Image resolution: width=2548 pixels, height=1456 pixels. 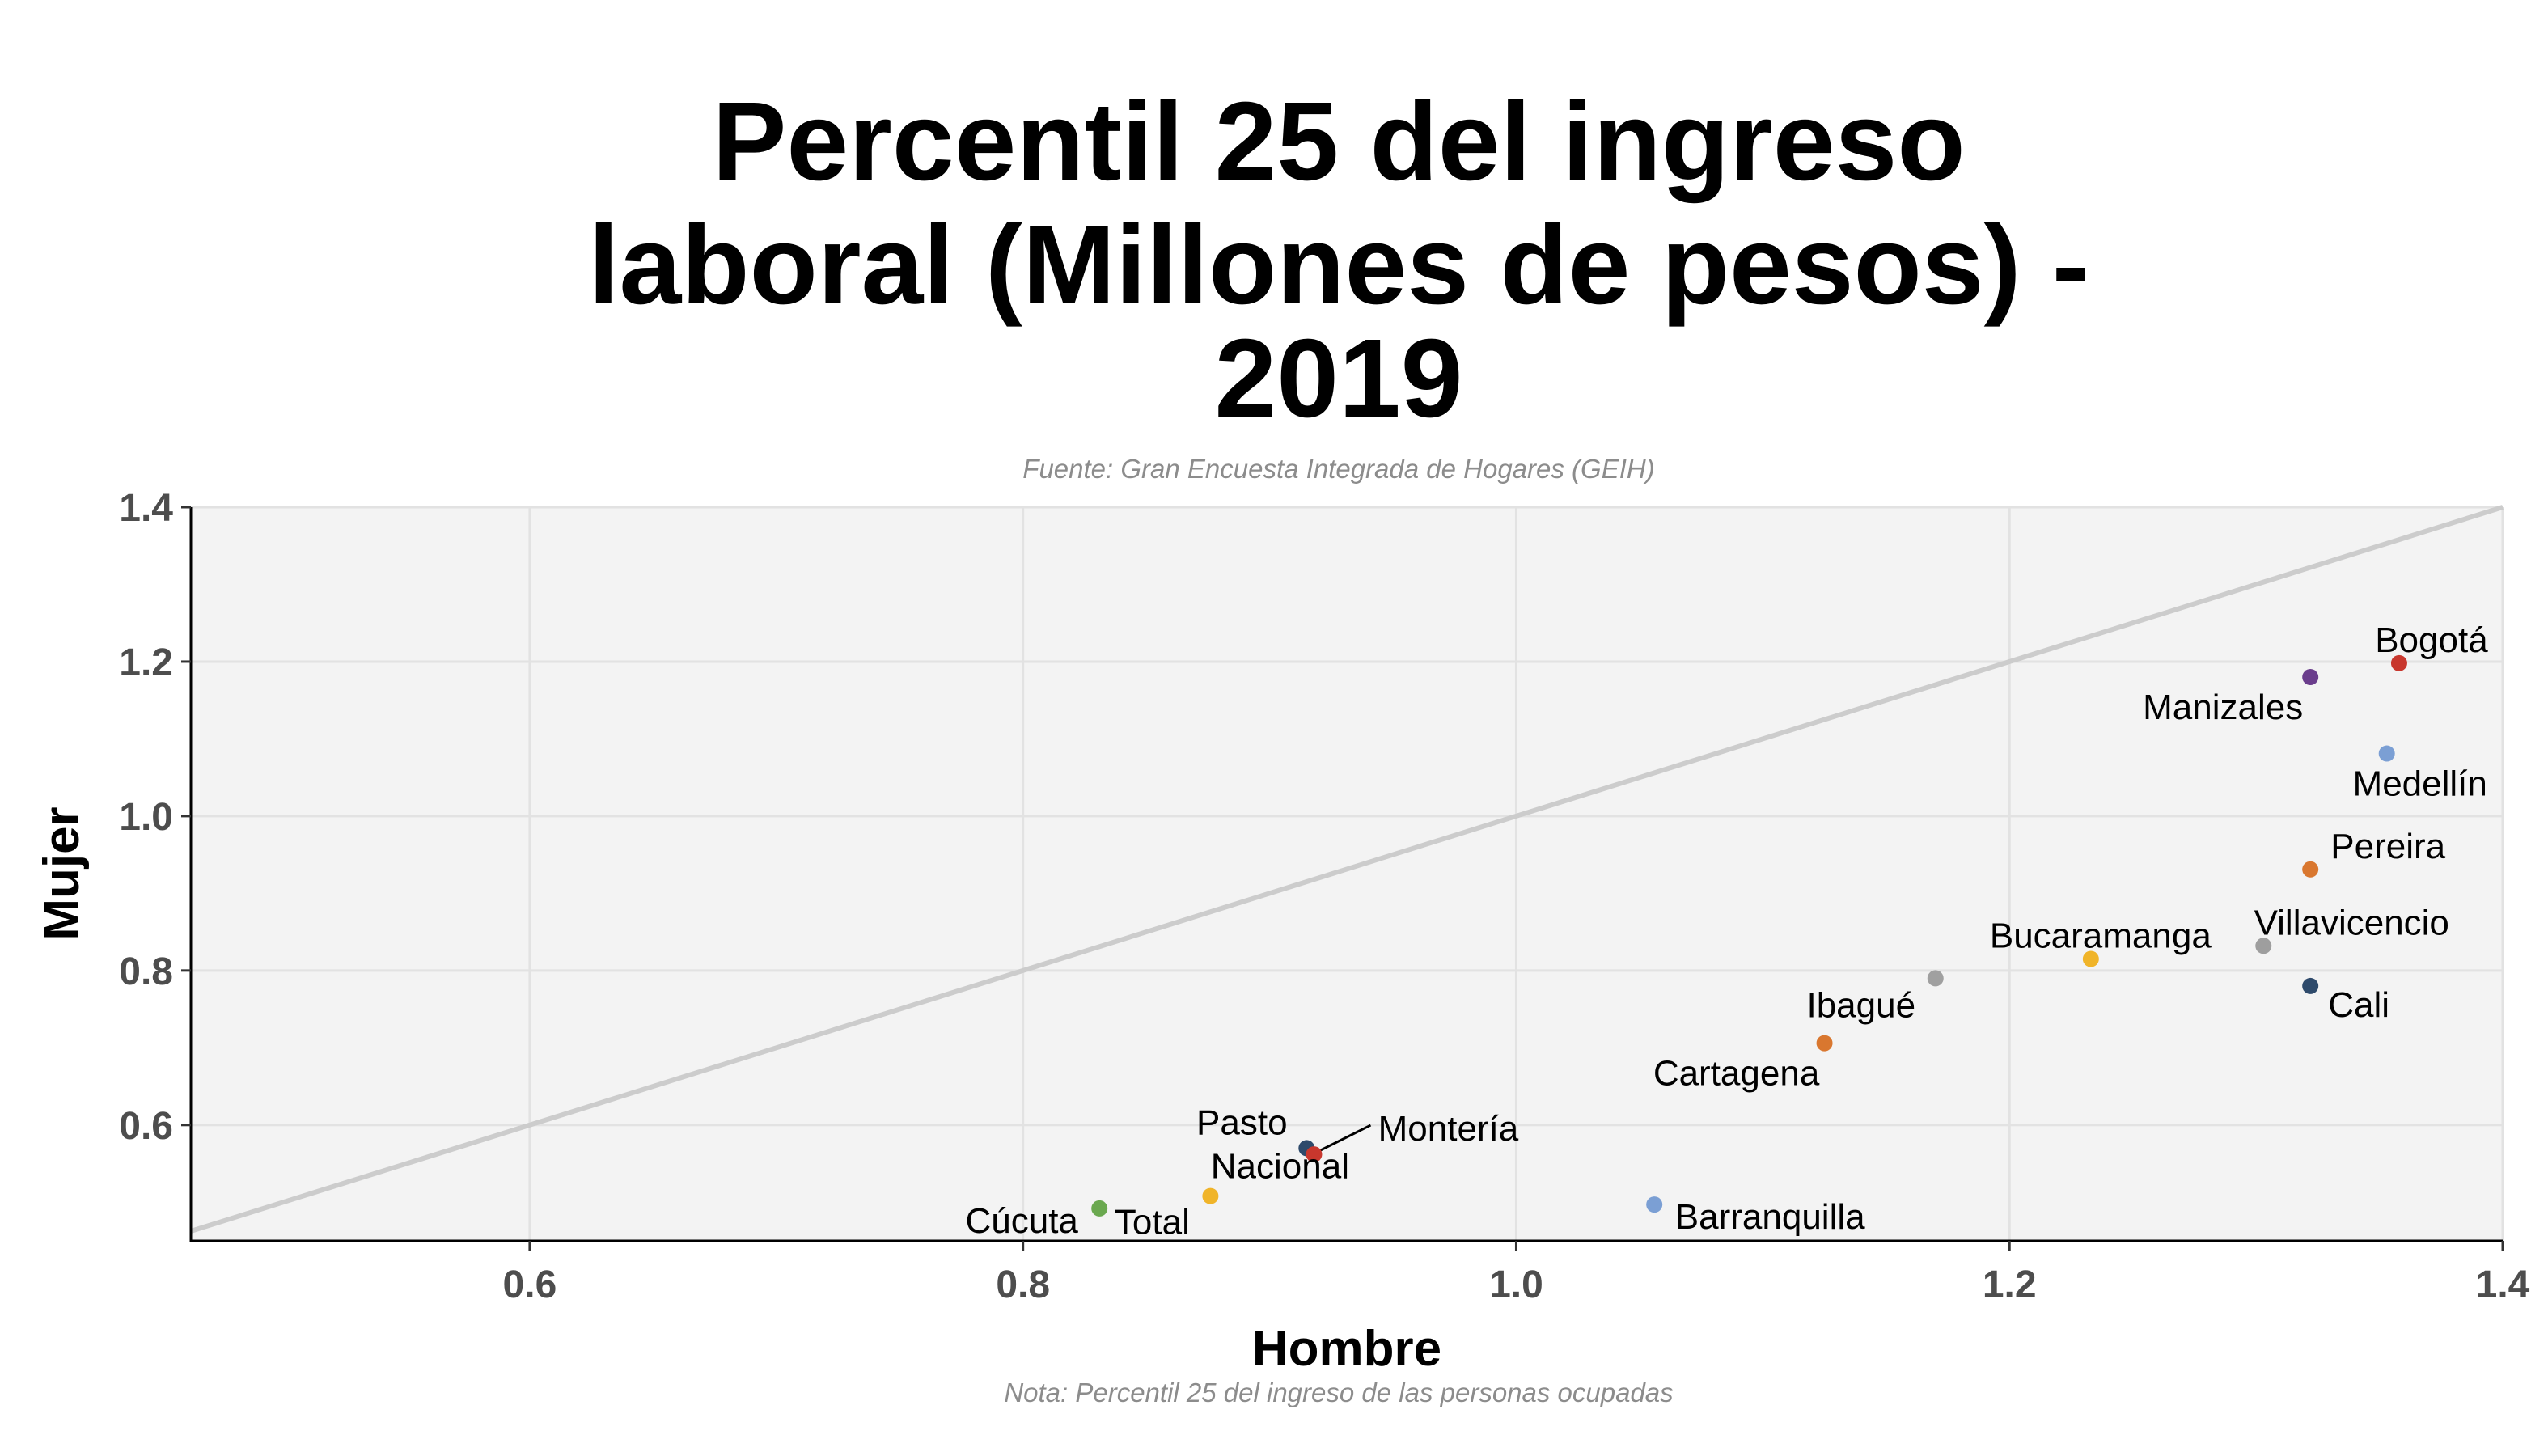 I want to click on point-label: Nacional, so click(x=1280, y=1167).